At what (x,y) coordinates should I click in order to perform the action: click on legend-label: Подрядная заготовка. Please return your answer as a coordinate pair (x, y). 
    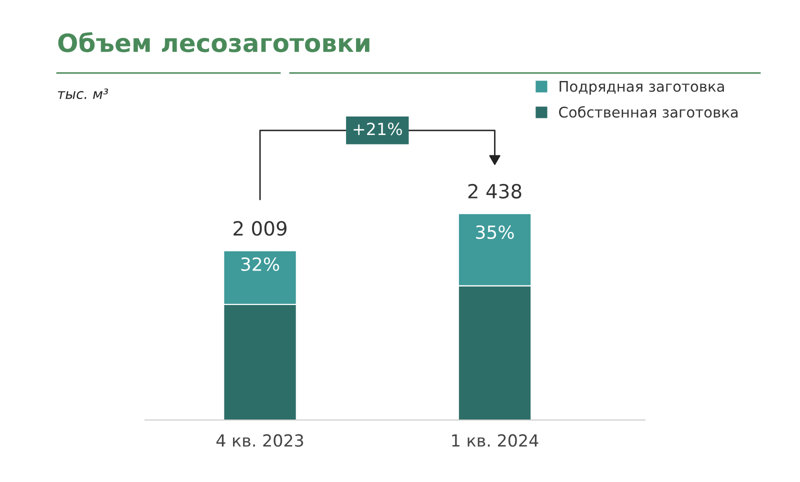
    Looking at the image, I should click on (642, 88).